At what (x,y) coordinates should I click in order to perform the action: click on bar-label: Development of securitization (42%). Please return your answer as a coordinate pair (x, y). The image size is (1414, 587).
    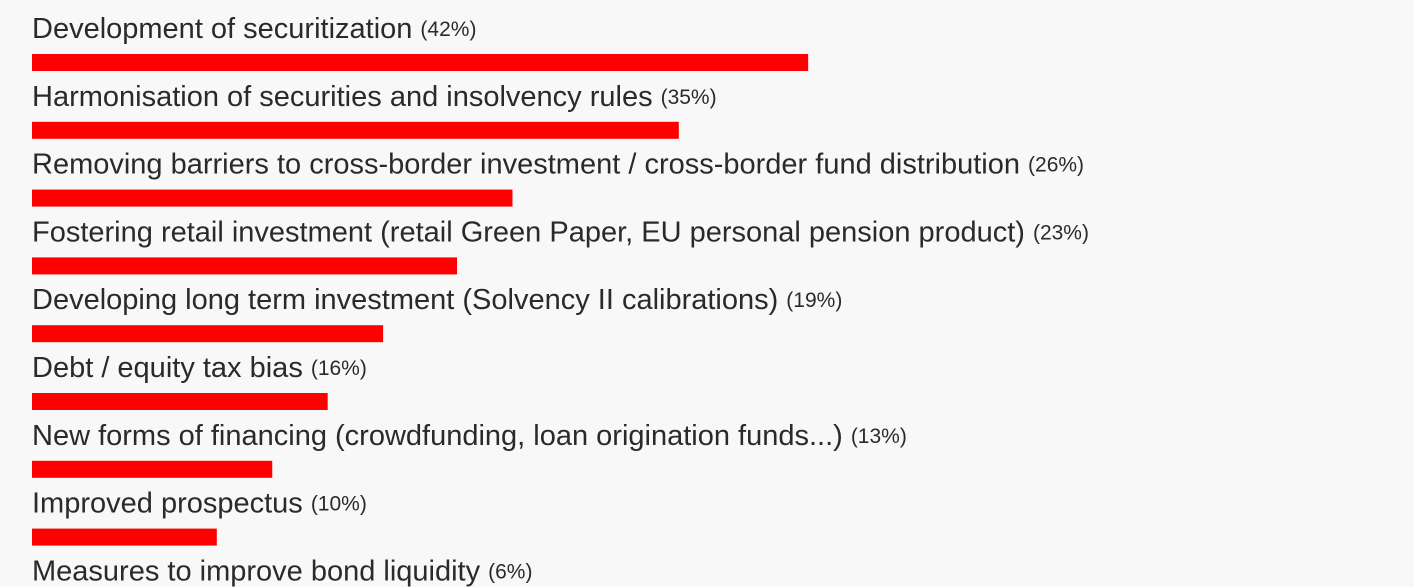
    Looking at the image, I should click on (254, 29).